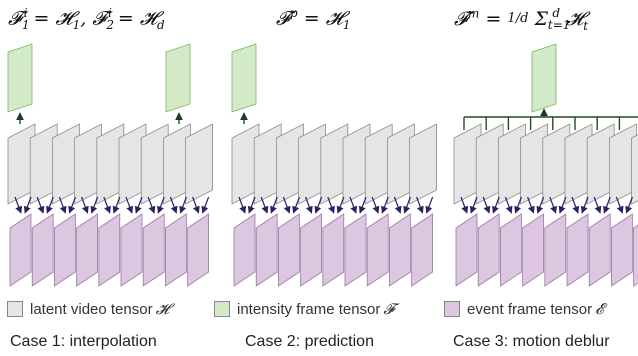  I want to click on equation-case1: 𝓕1i = 𝓗1, 𝓕2i = 𝓗d, so click(86, 19).